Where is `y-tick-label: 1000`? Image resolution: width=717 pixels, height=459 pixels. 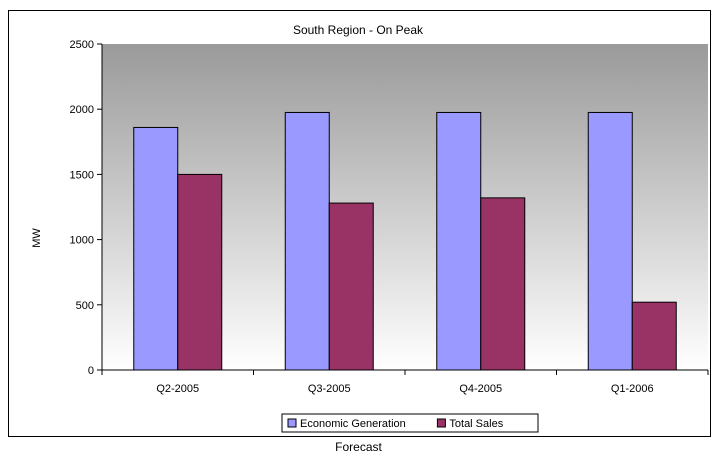 y-tick-label: 1000 is located at coordinates (82, 241).